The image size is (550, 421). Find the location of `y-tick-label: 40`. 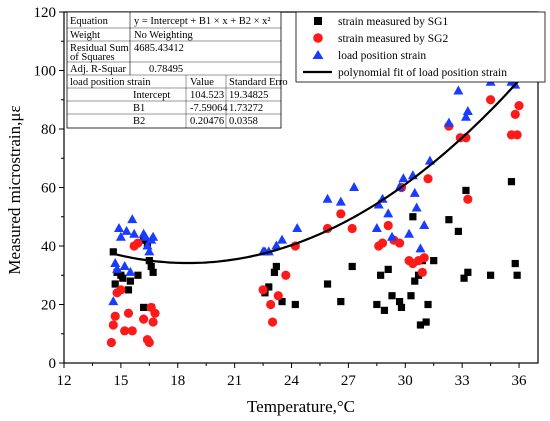

y-tick-label: 40 is located at coordinates (48, 247).